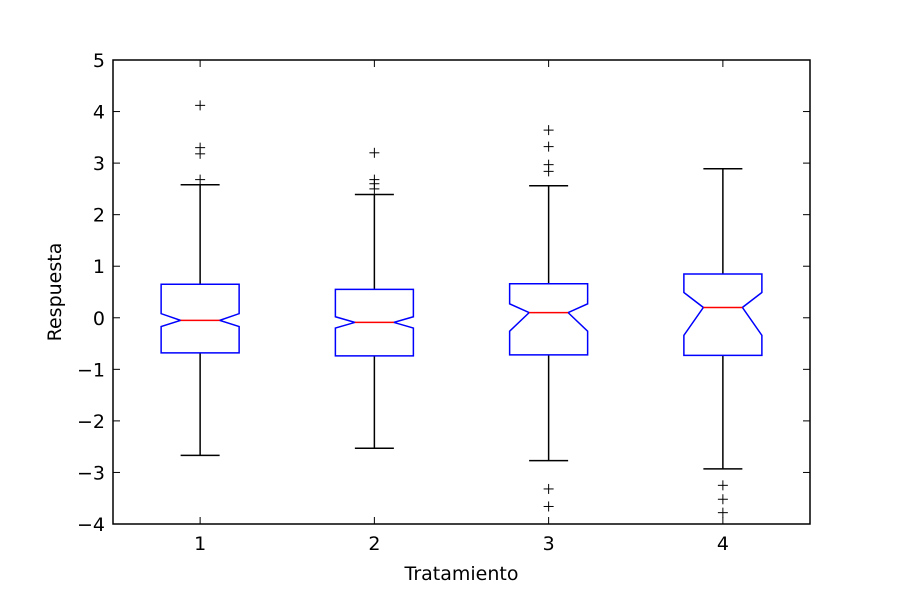  Describe the element at coordinates (99, 216) in the screenshot. I see `y-tick-label: 2` at that location.